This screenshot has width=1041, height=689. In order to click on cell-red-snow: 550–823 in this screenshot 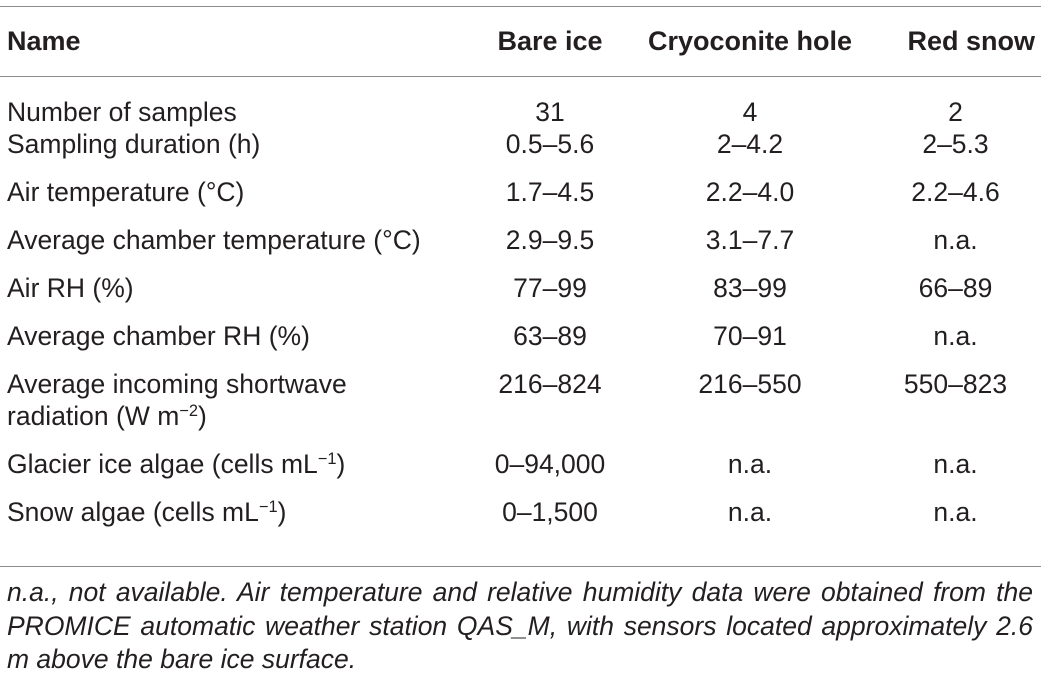, I will do `click(955, 384)`.